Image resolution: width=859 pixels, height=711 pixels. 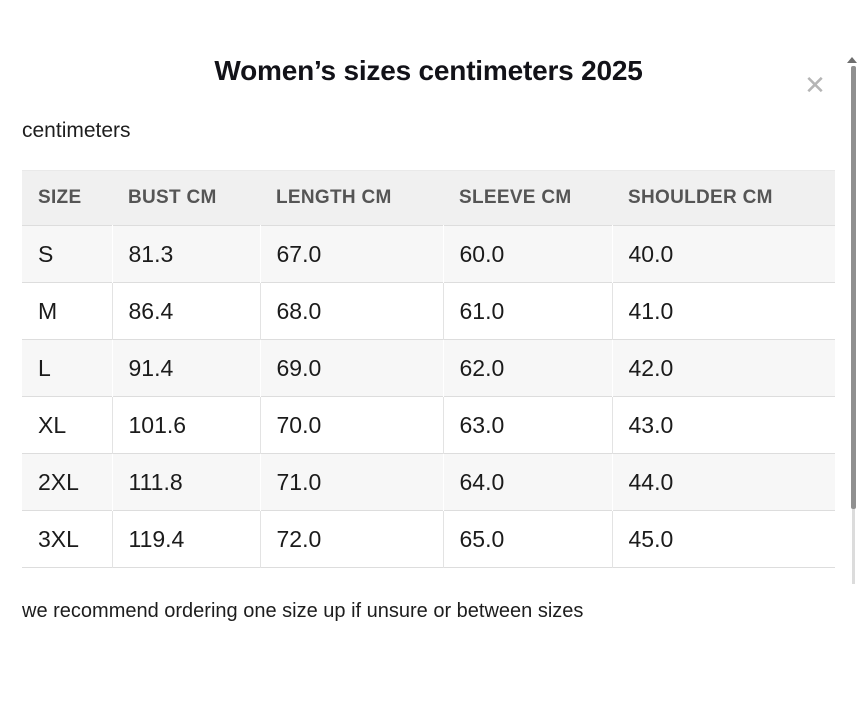 What do you see at coordinates (52, 424) in the screenshot?
I see `size-cell: XL` at bounding box center [52, 424].